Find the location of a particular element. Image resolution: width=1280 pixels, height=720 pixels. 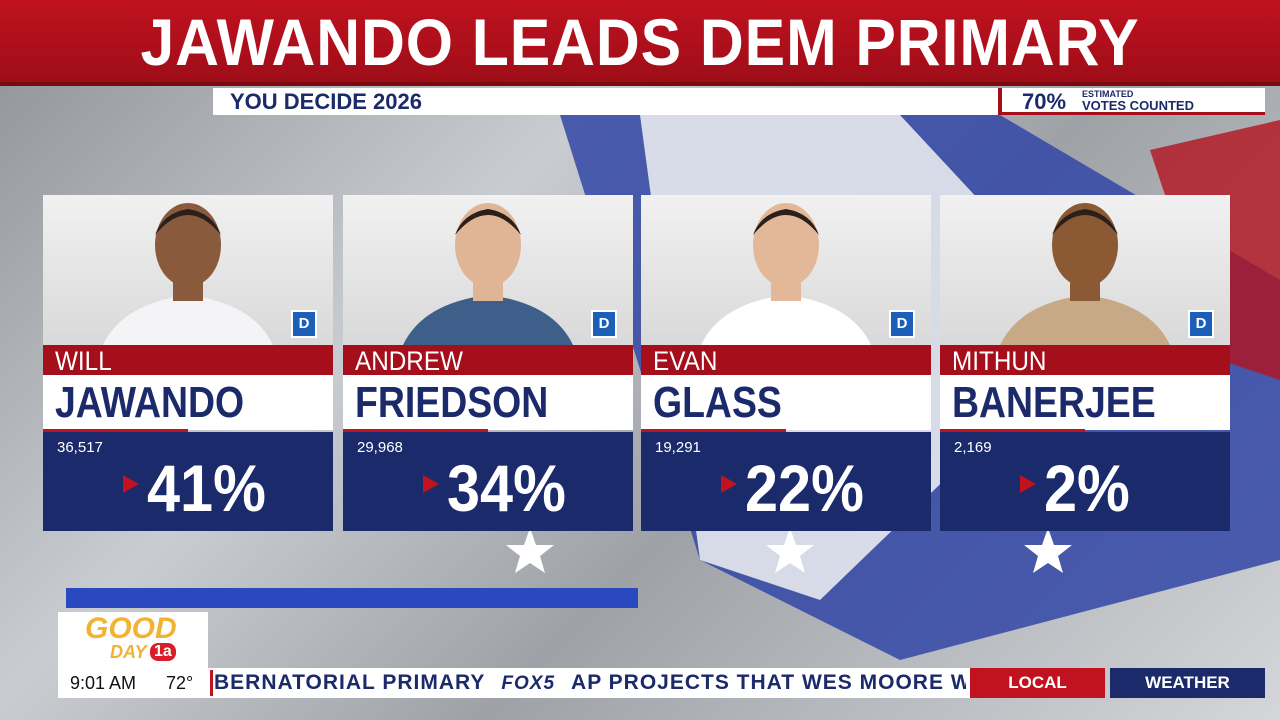

estimate-label: VOTES COUNTED is located at coordinates (1138, 105).